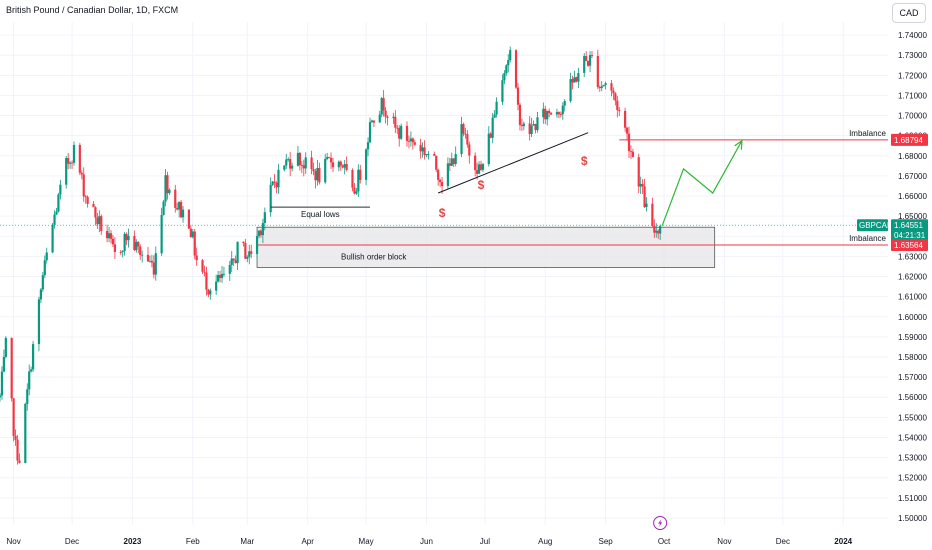 The height and width of the screenshot is (550, 932). I want to click on projection-path, so click(702, 183).